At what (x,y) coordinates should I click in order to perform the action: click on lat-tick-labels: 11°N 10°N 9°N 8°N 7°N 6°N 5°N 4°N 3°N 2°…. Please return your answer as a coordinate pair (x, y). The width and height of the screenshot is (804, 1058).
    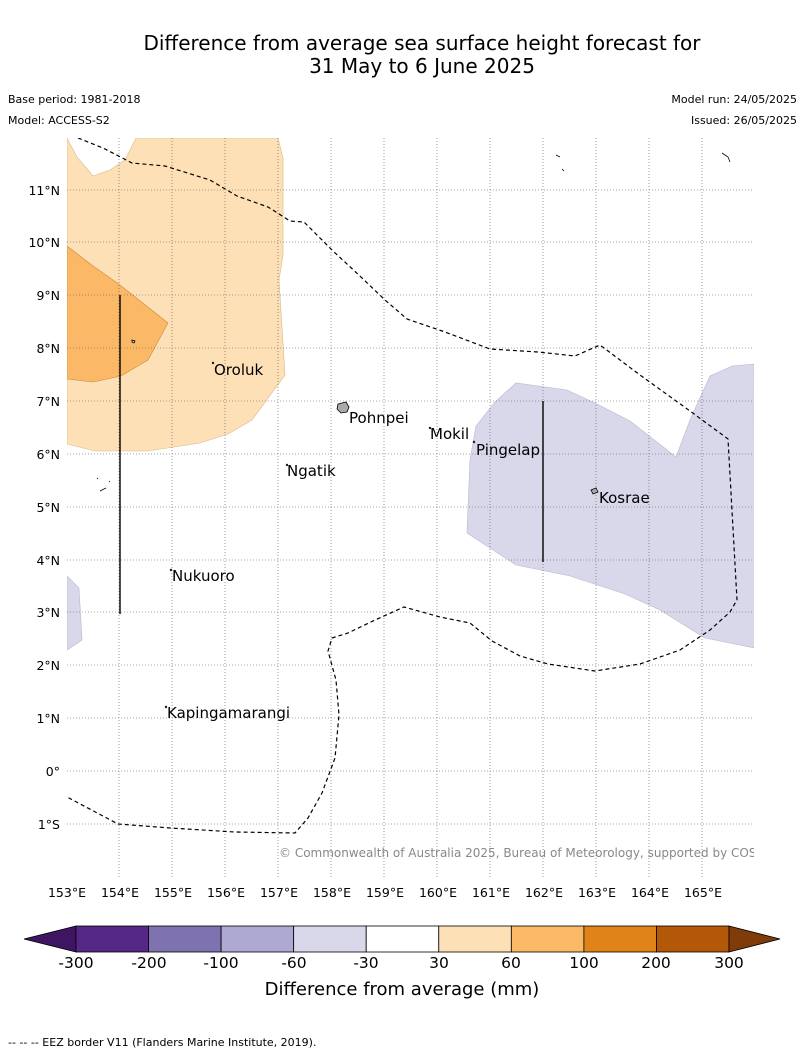
    Looking at the image, I should click on (44, 507).